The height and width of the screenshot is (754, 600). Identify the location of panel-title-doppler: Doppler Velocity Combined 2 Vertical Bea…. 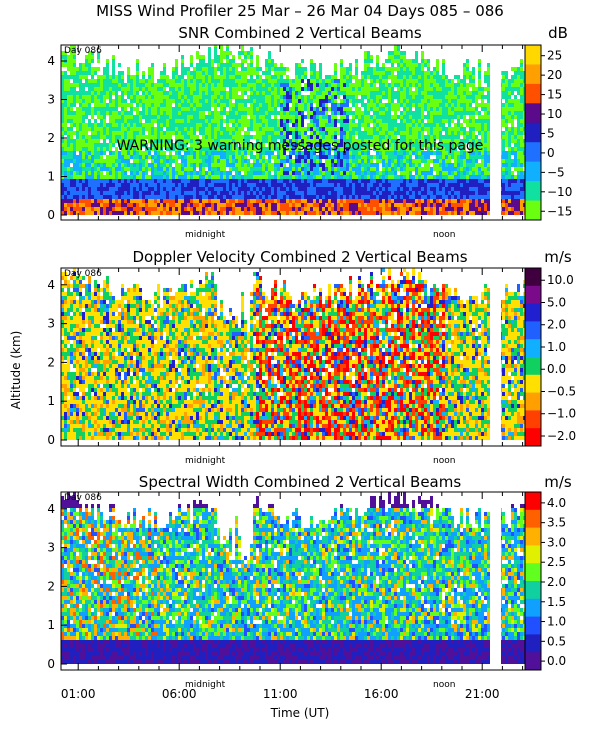
(299, 257).